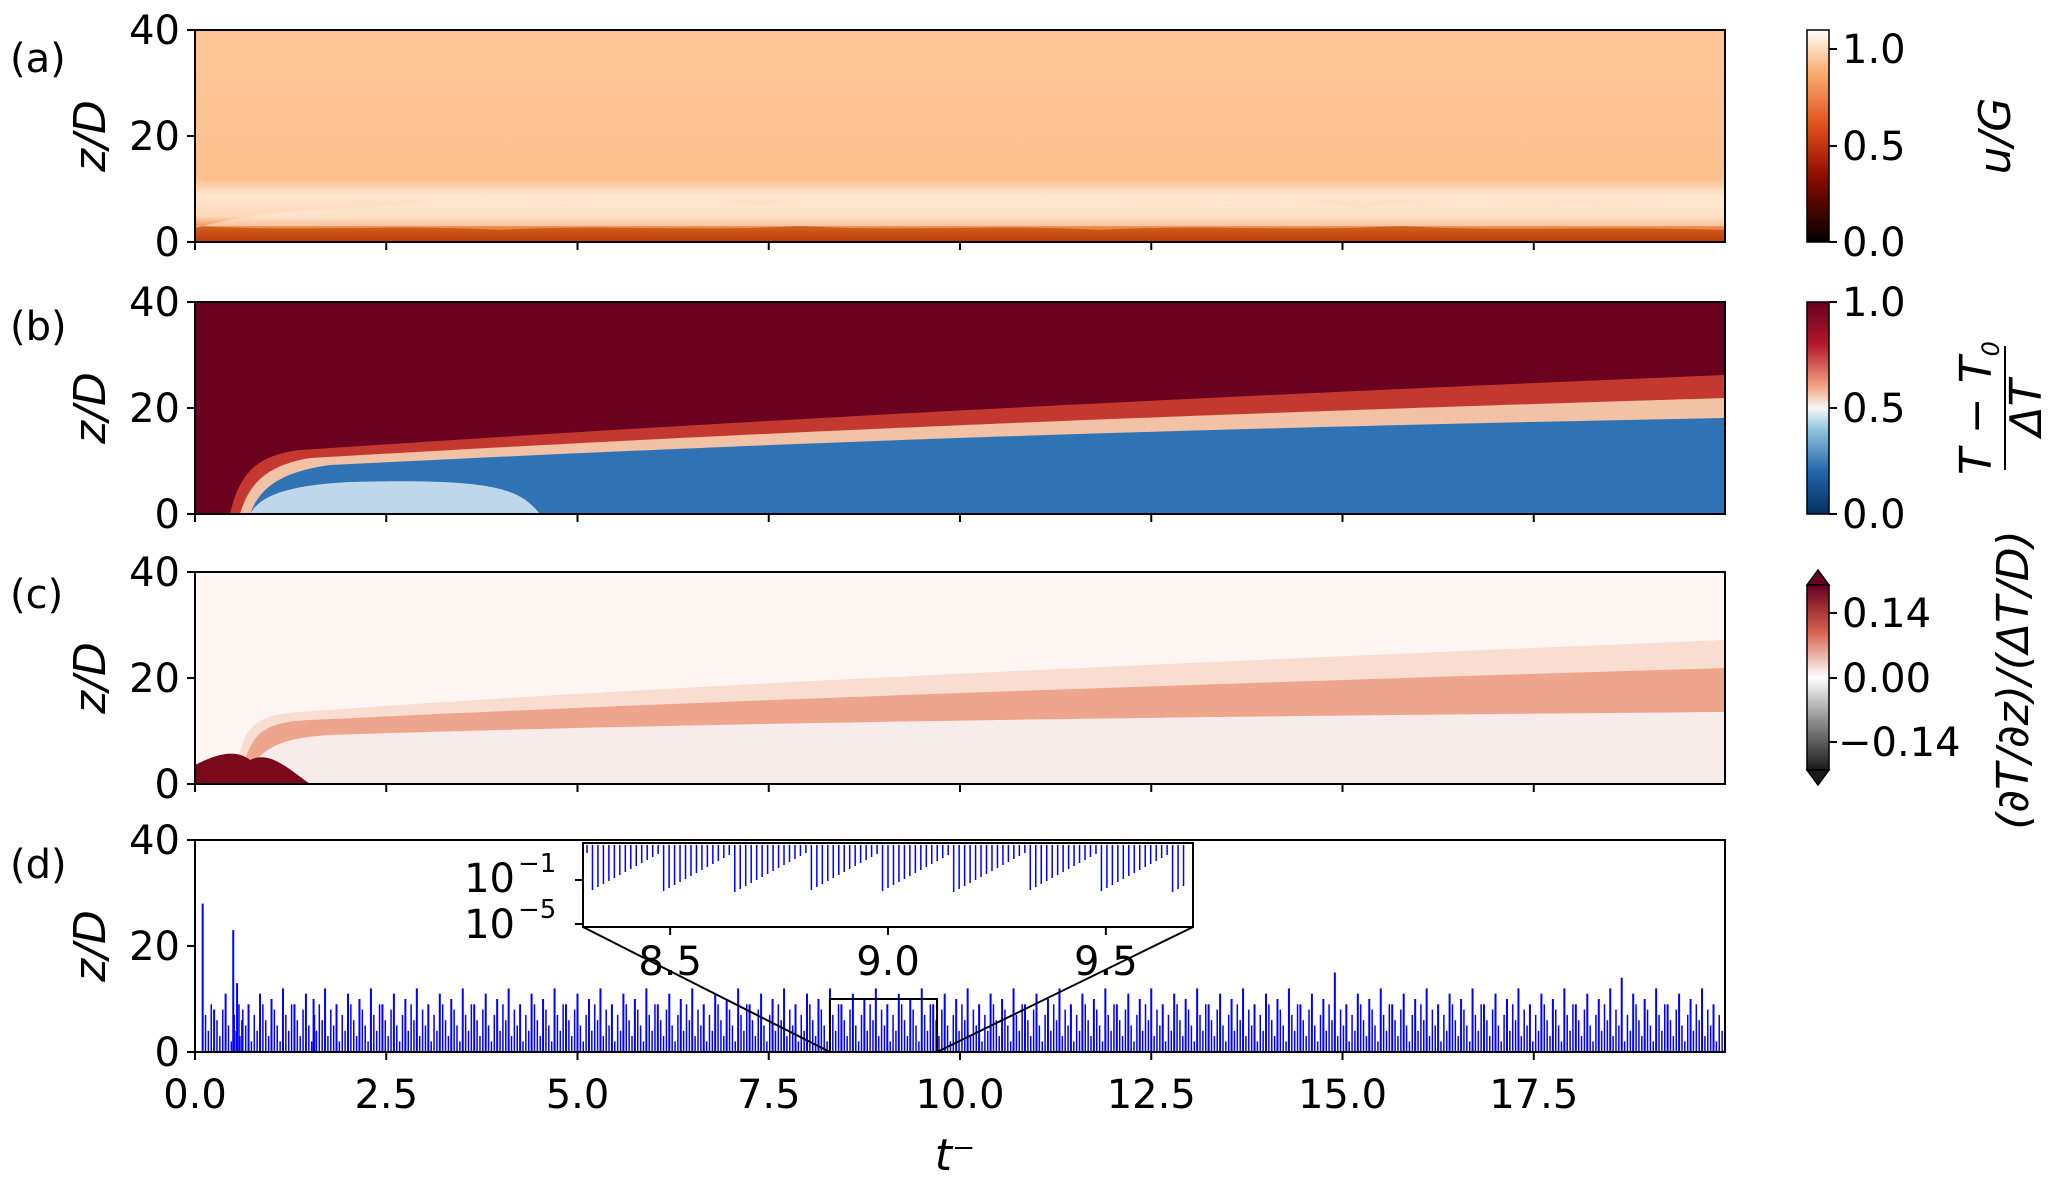 The width and height of the screenshot is (2067, 1187). I want to click on panel-c-near-wall, so click(252, 768).